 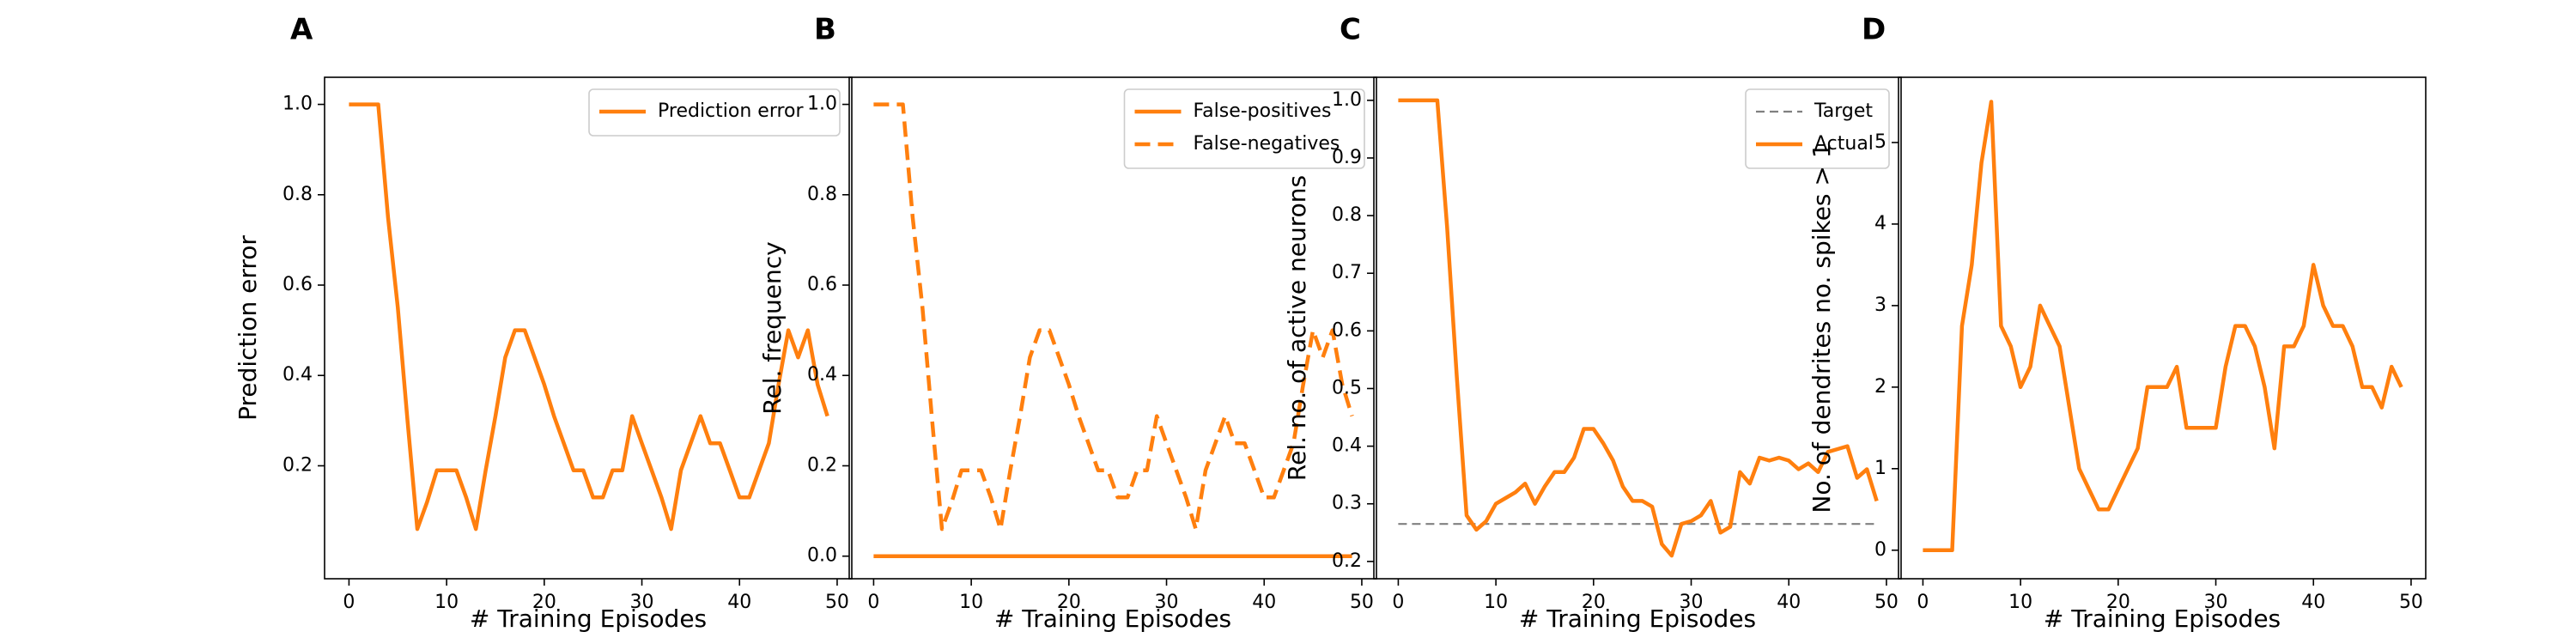 I want to click on y-axis-title: No. of dendrites no. spikes > 1, so click(x=1821, y=328).